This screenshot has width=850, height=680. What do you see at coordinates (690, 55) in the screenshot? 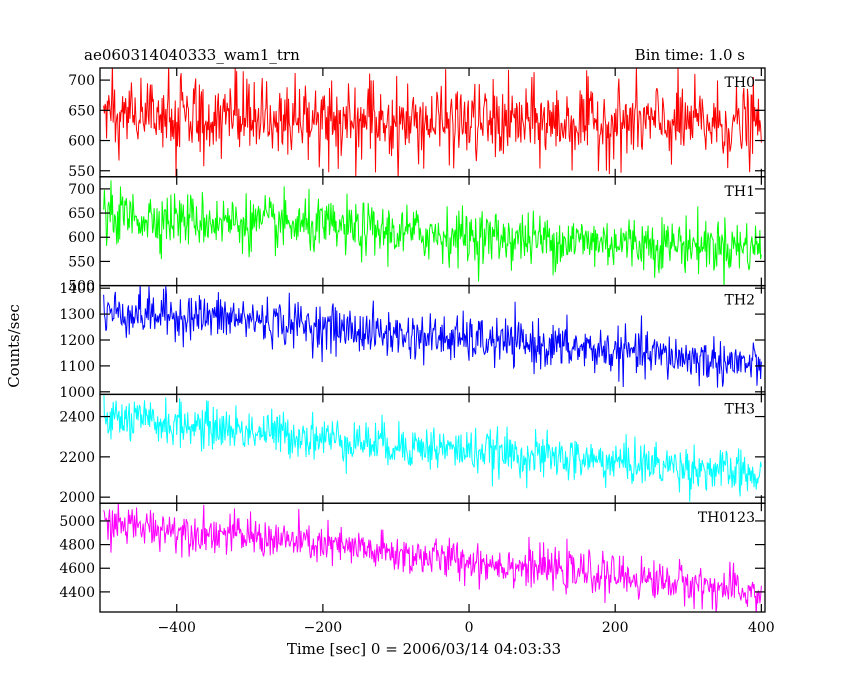
I see `chart-subtitle: Bin time: 1.0 s` at bounding box center [690, 55].